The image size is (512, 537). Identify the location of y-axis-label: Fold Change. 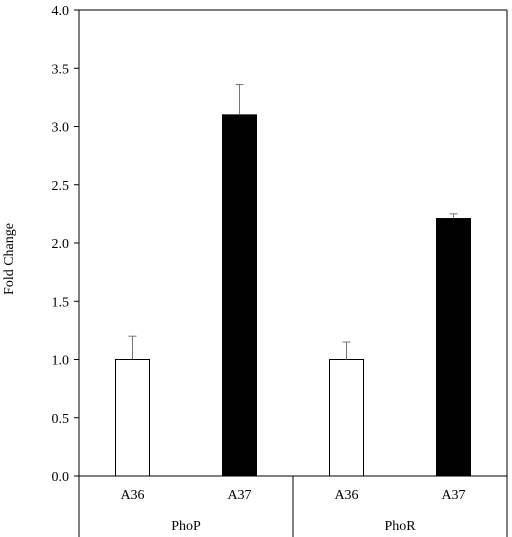
(9, 259).